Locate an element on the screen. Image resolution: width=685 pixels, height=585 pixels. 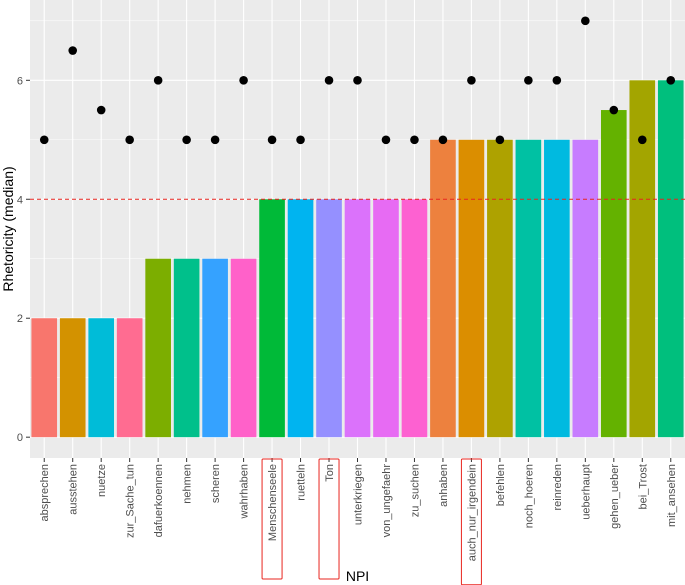
x-tick-label: nuetze is located at coordinates (102, 480).